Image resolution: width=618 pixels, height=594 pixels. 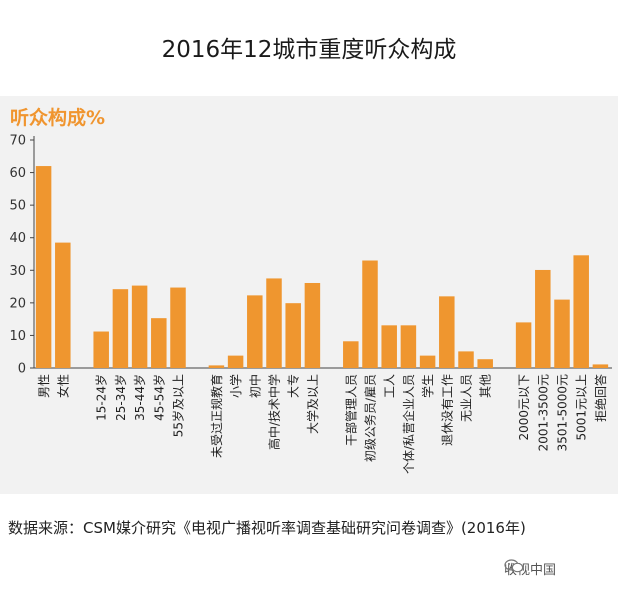 What do you see at coordinates (543, 412) in the screenshot?
I see `x-tick-label: 2001-3500元` at bounding box center [543, 412].